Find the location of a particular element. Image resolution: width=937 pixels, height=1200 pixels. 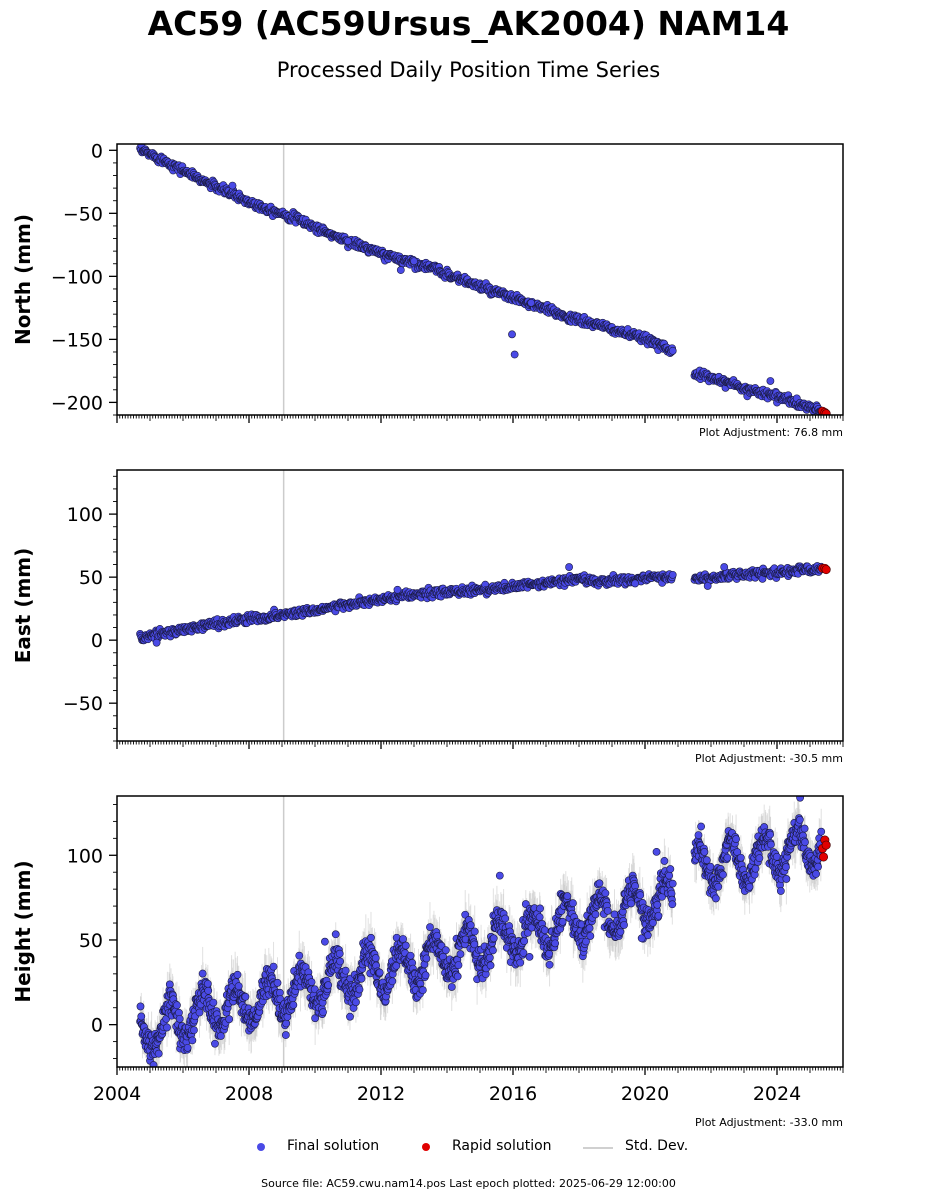

final-points is located at coordinates (481, 604).